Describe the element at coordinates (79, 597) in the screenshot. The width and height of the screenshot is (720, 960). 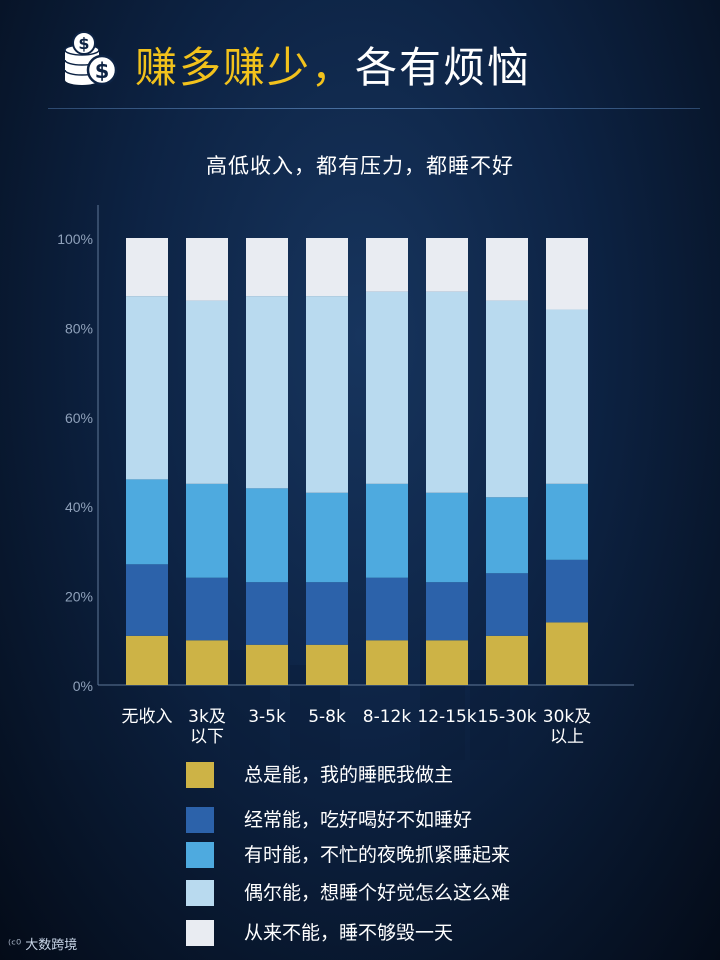
I see `y-tick-label: 20%` at that location.